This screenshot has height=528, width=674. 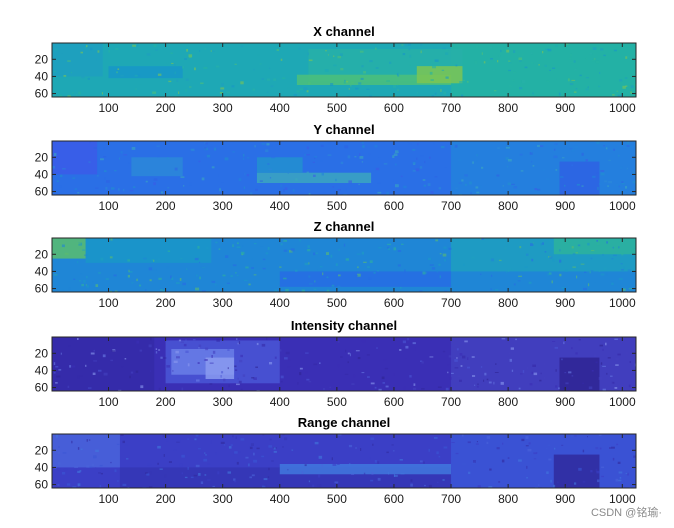 I want to click on x-tick-label: 300, so click(x=223, y=499).